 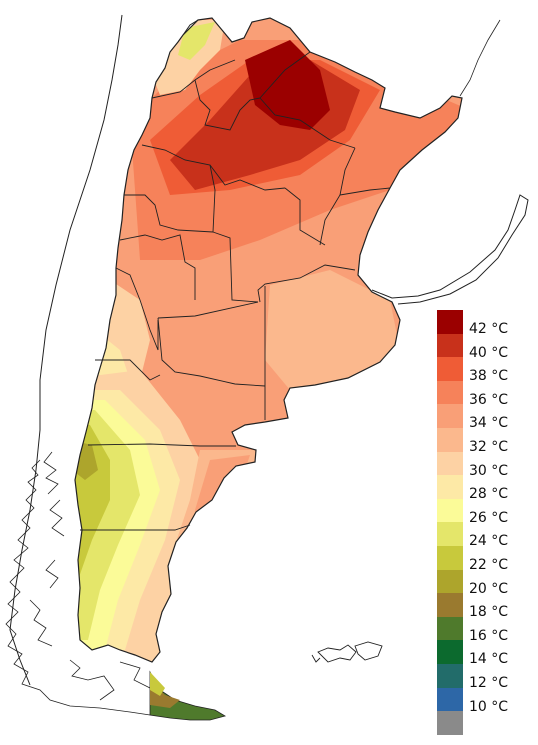 What do you see at coordinates (489, 517) in the screenshot?
I see `legend-label: 26 °C` at bounding box center [489, 517].